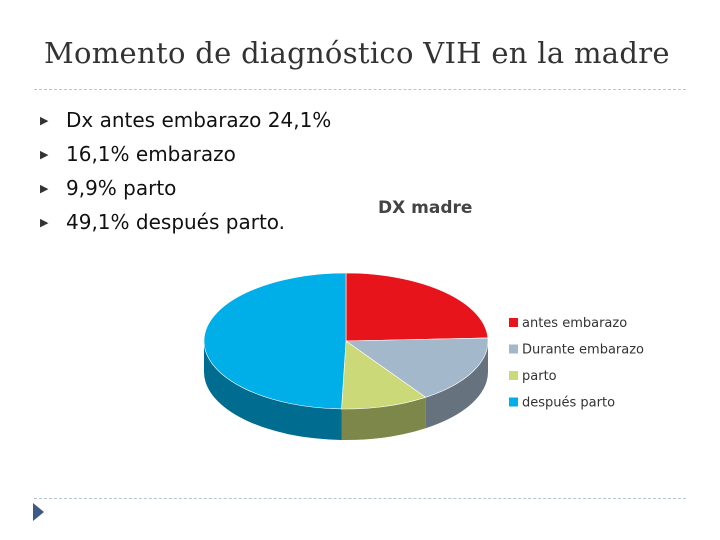 This screenshot has width=720, height=540. I want to click on slide-title: Momento de diagnóstico VIH en la madre, so click(357, 53).